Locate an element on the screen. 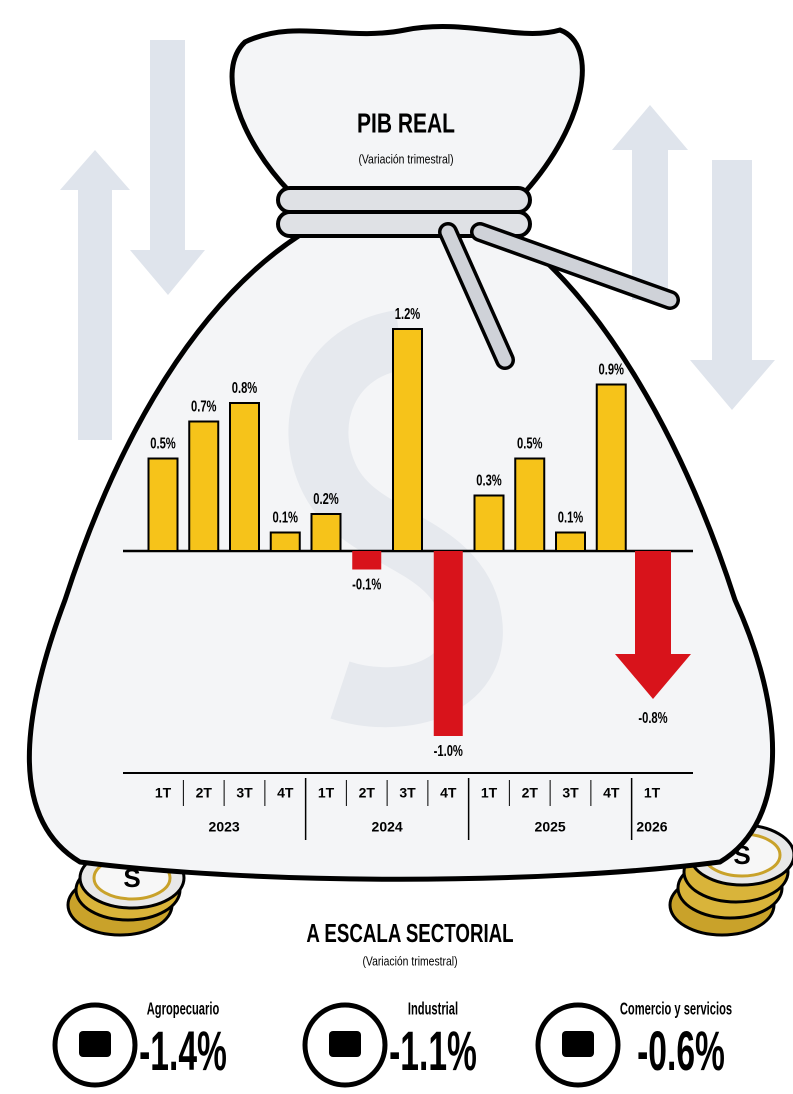 The height and width of the screenshot is (1094, 793). sector-value: -0.6% is located at coordinates (681, 1050).